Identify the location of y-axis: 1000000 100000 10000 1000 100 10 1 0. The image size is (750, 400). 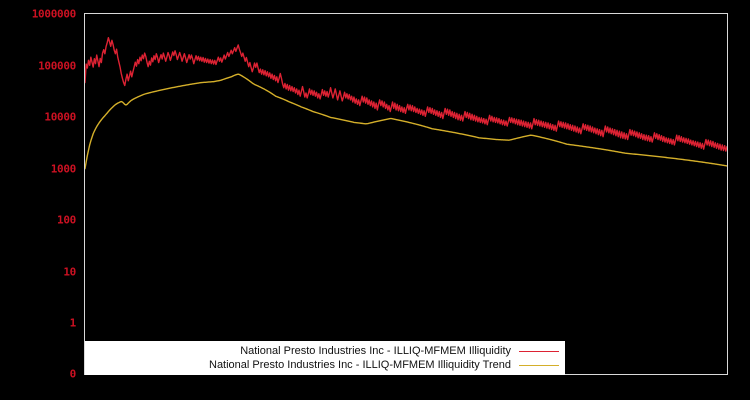
(42, 200).